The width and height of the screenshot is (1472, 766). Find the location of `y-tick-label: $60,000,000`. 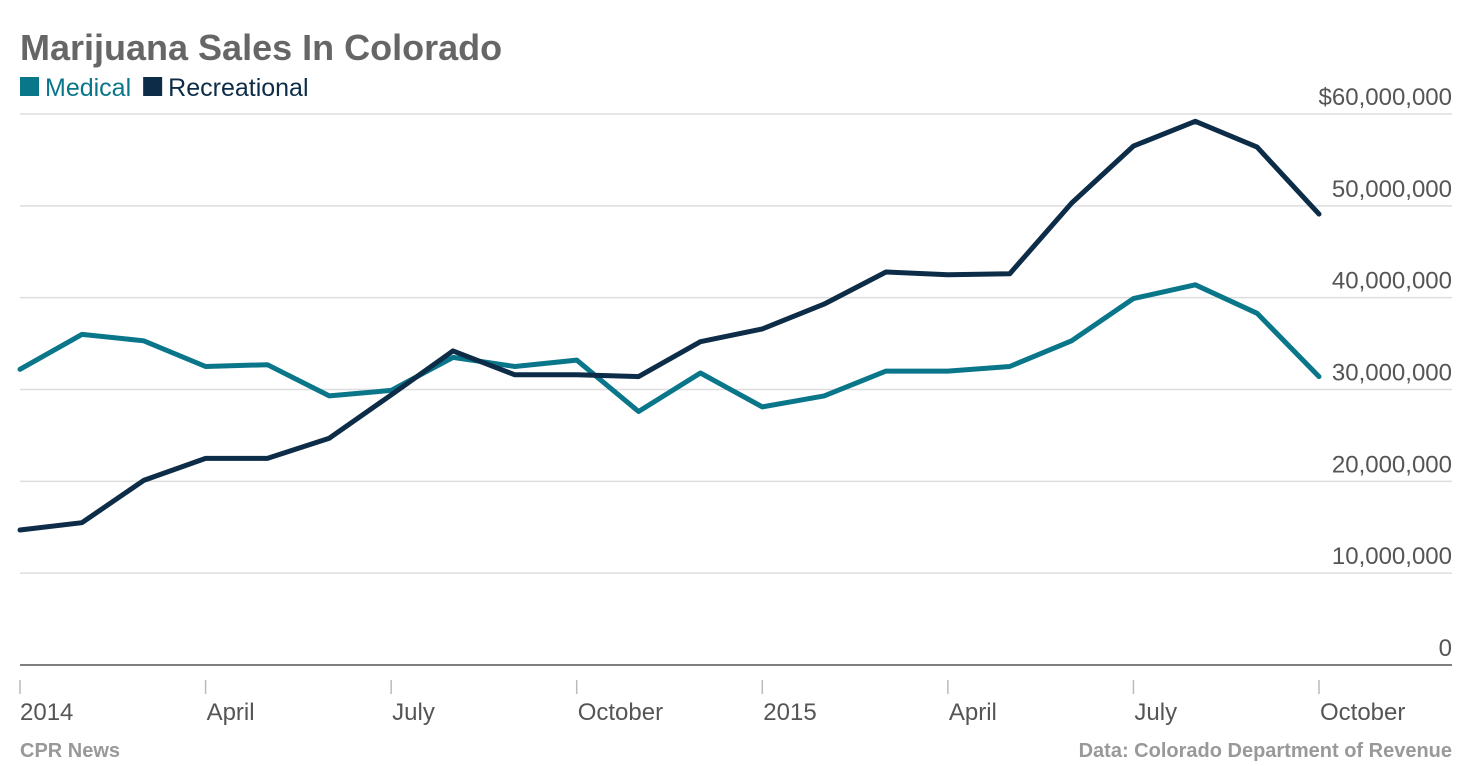

y-tick-label: $60,000,000 is located at coordinates (1385, 97).